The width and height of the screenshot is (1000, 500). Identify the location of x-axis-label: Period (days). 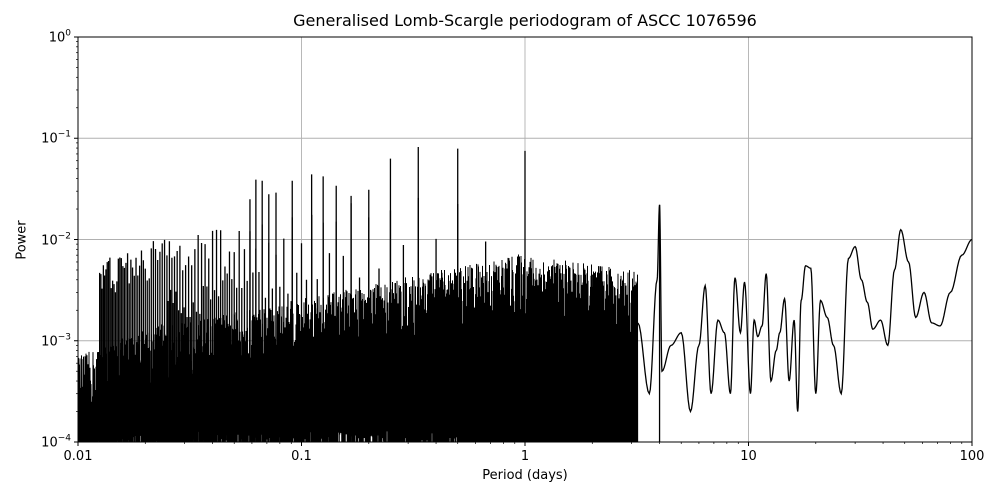
(525, 475).